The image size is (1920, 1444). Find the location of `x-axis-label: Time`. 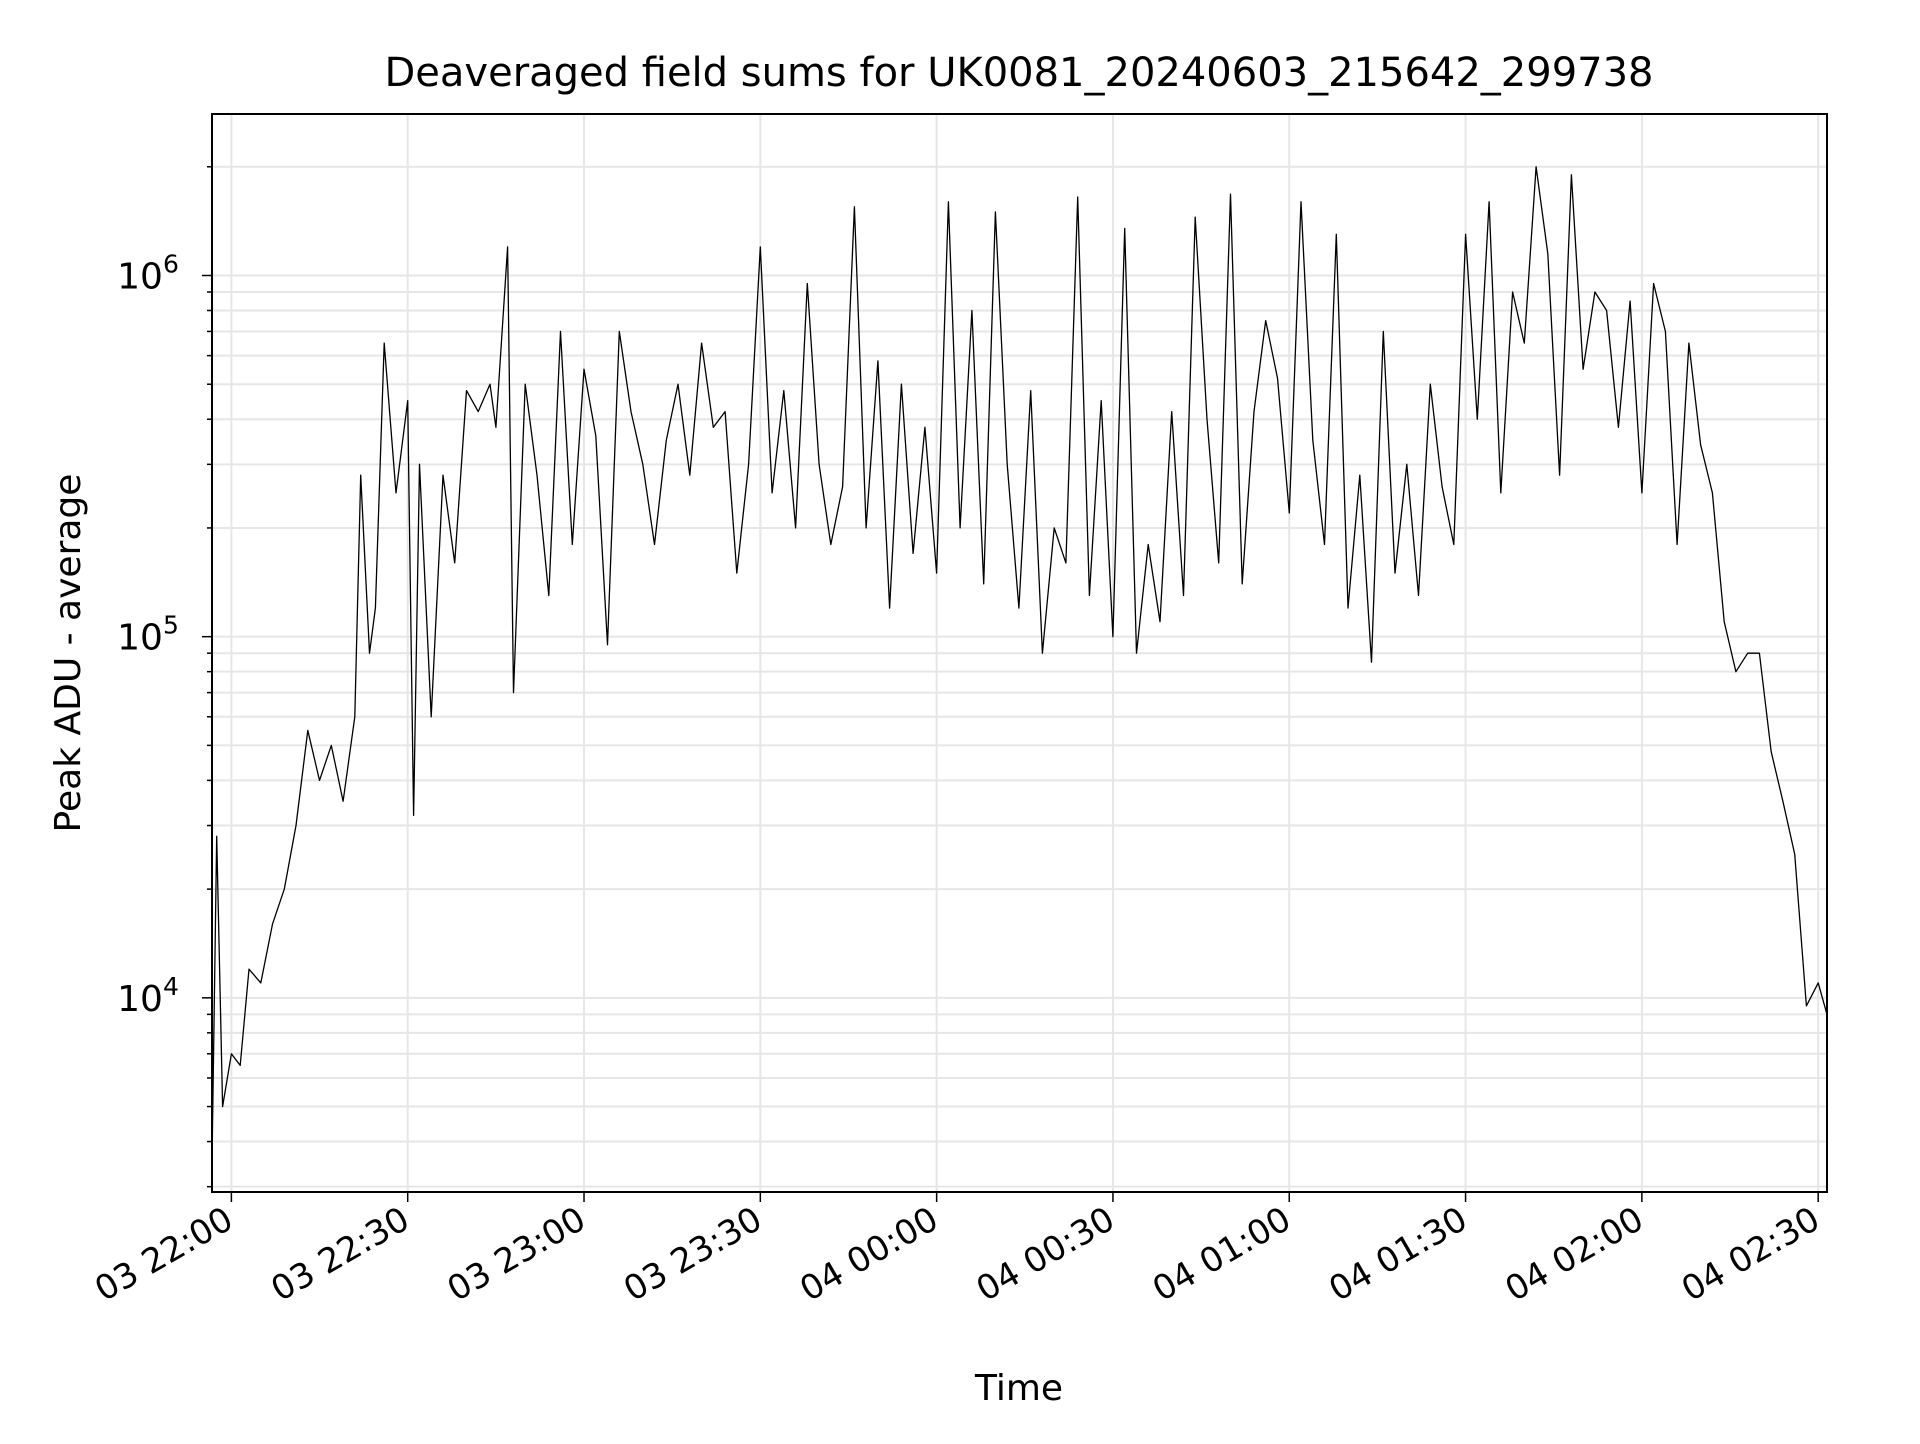

x-axis-label: Time is located at coordinates (1018, 1388).